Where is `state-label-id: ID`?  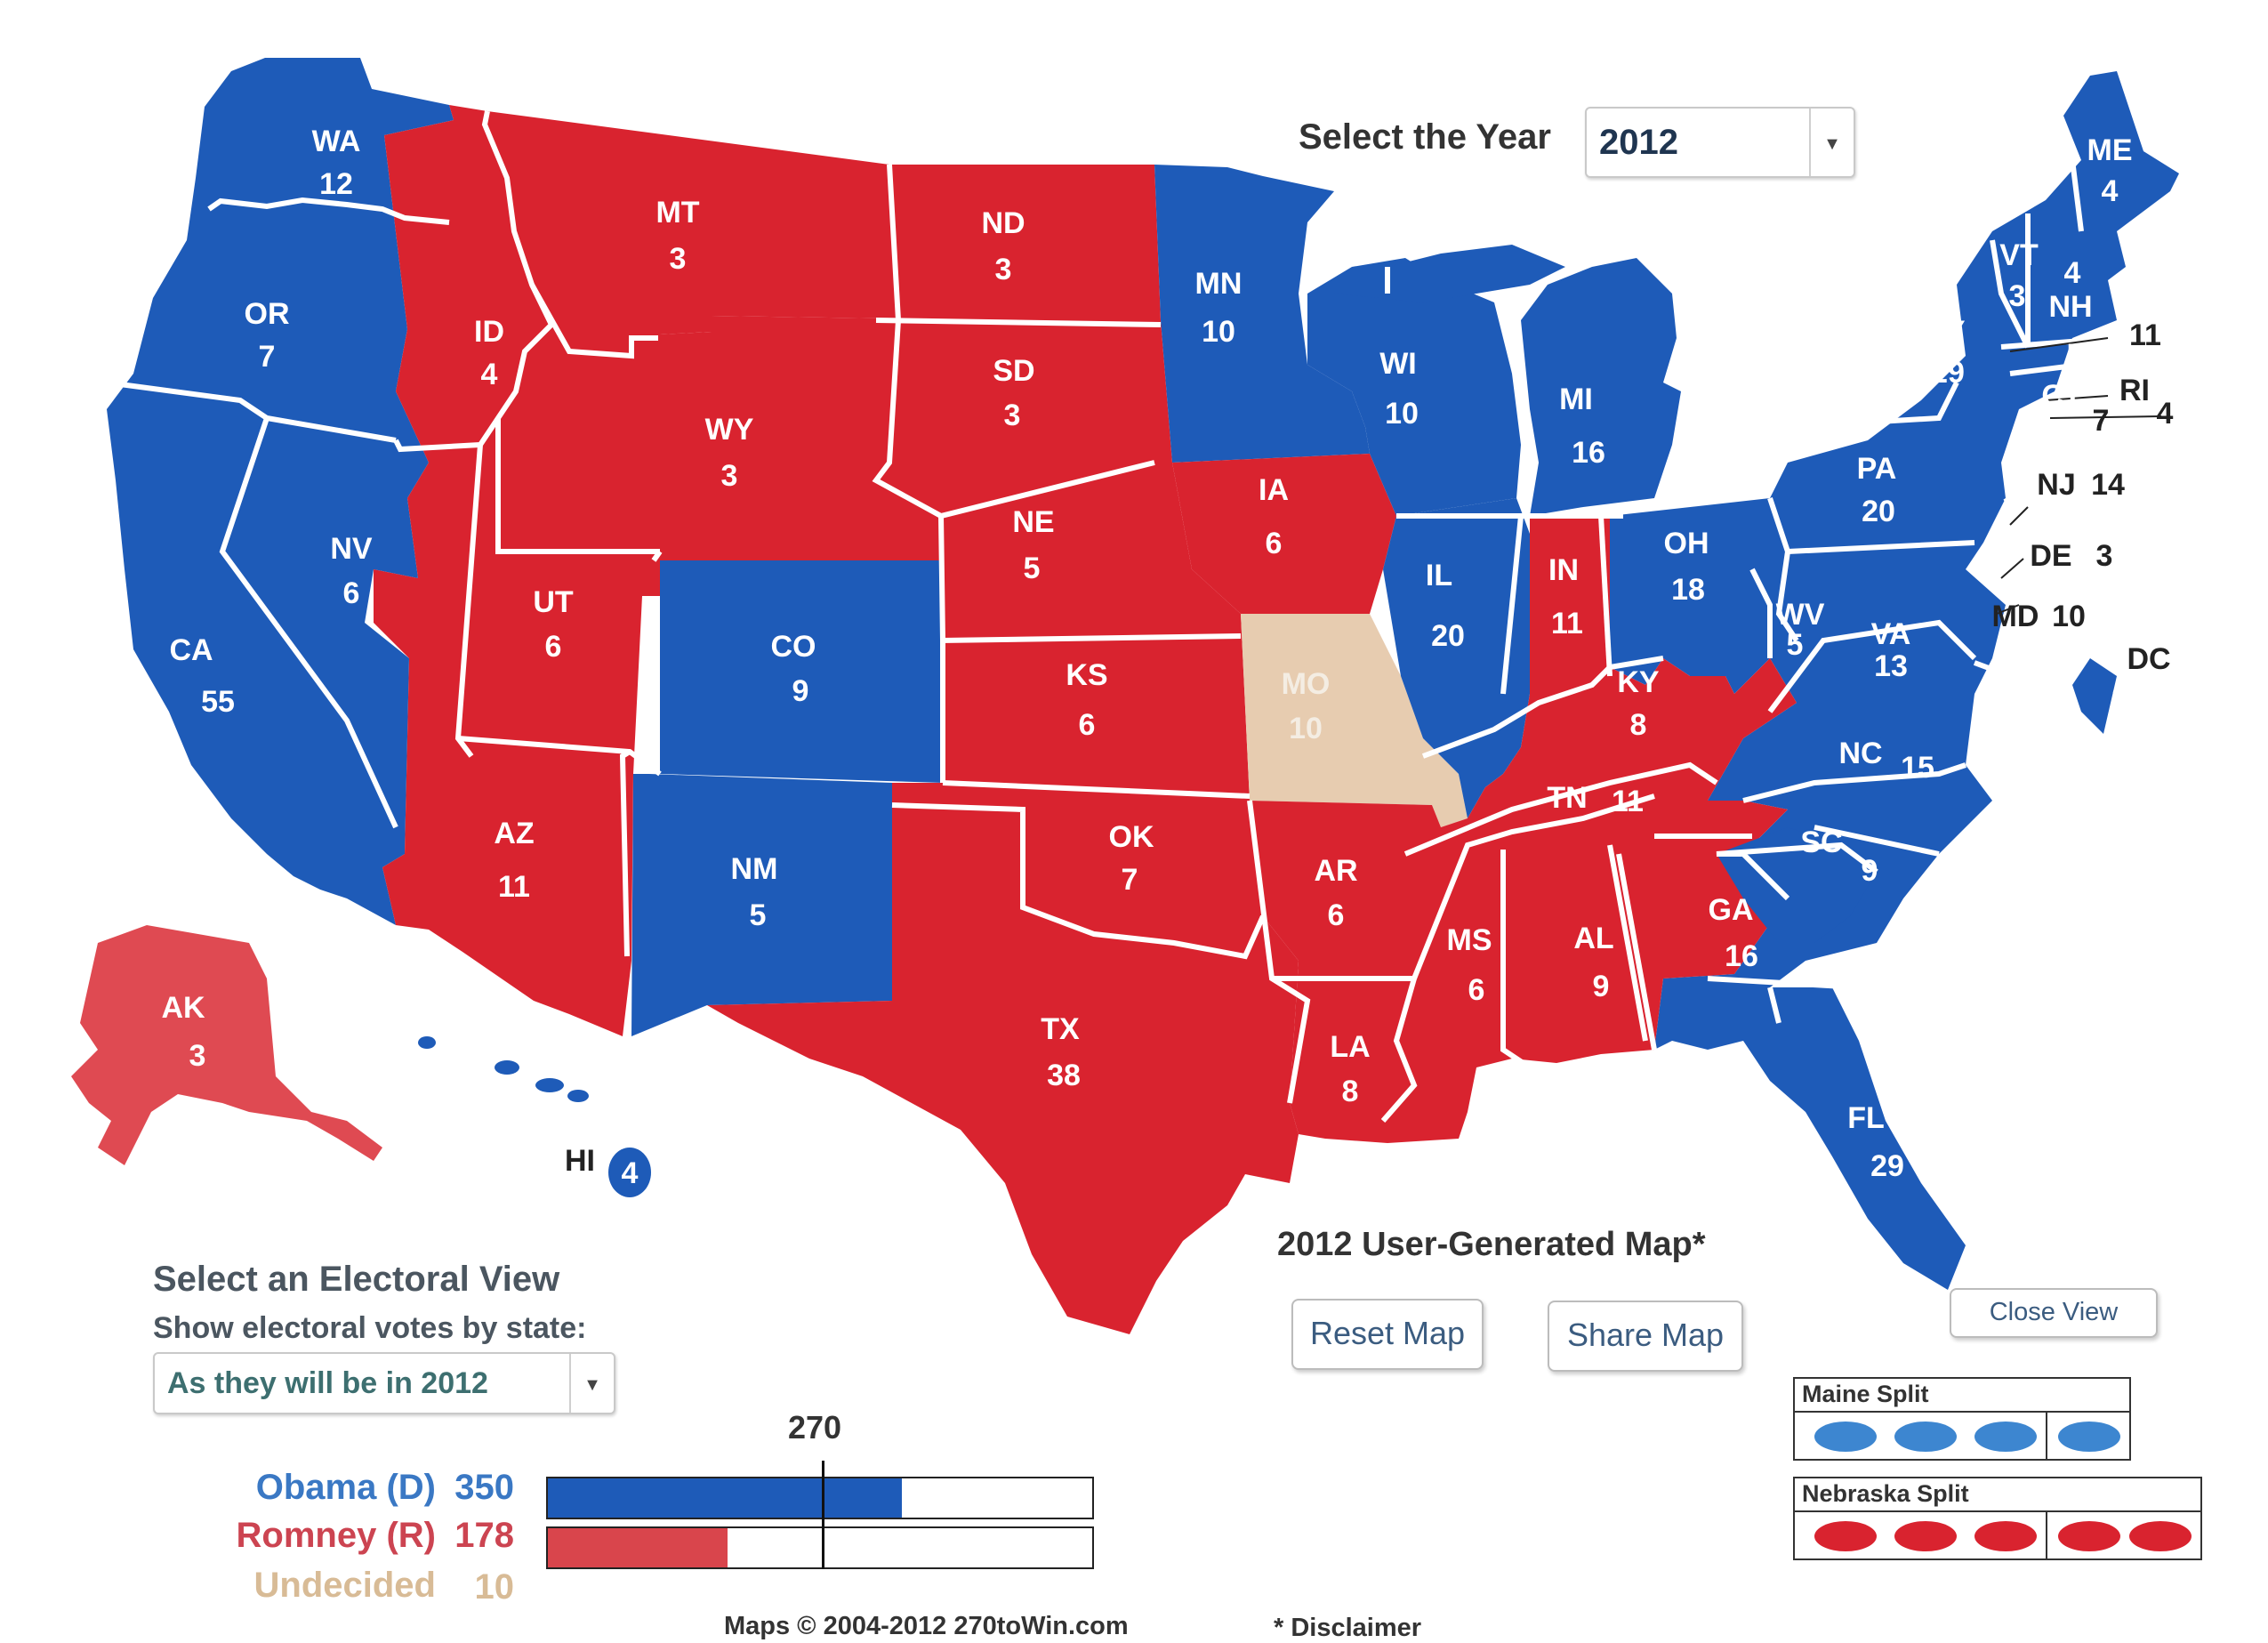 state-label-id: ID is located at coordinates (489, 332).